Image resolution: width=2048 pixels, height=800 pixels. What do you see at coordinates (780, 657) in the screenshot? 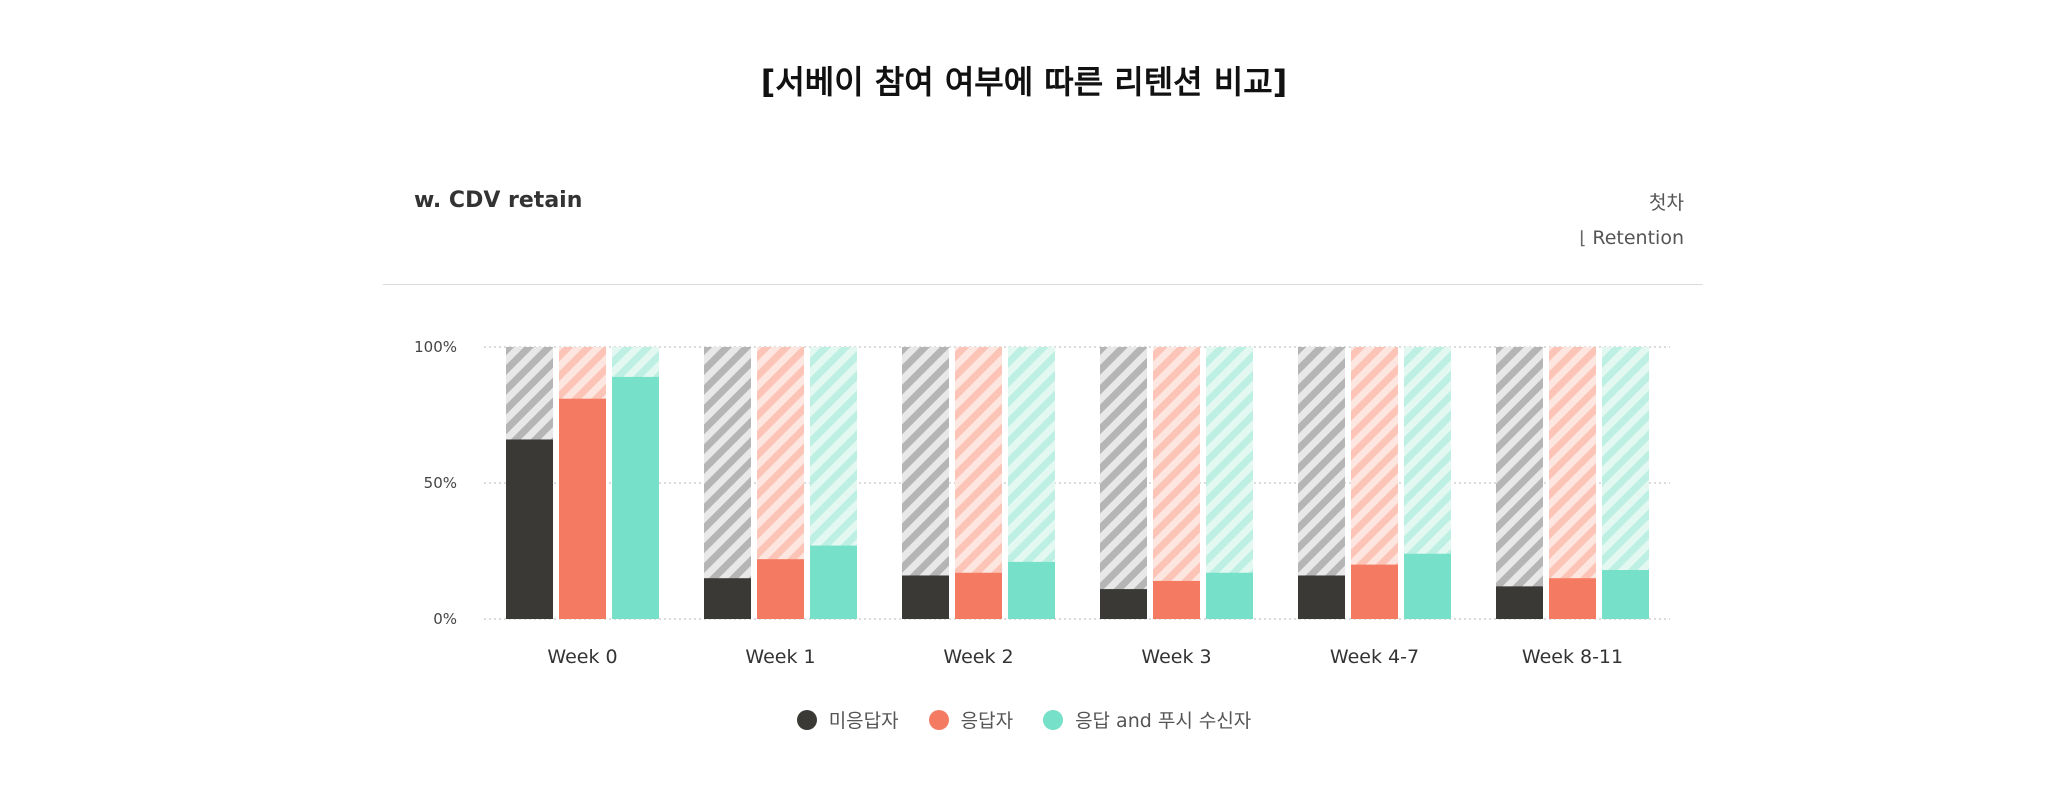
I see `x-tick-label-1: Week 1` at bounding box center [780, 657].